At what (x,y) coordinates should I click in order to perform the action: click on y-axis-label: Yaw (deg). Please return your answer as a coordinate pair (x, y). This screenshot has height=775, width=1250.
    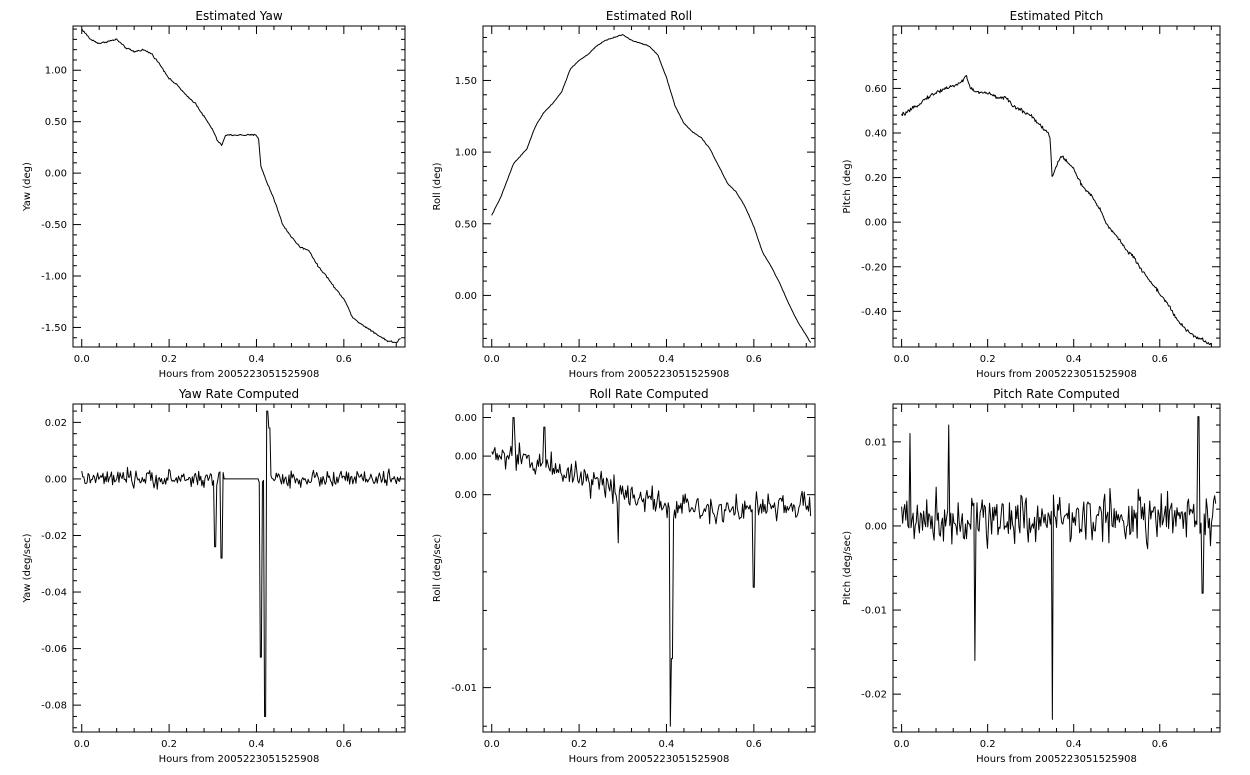
    Looking at the image, I should click on (27, 187).